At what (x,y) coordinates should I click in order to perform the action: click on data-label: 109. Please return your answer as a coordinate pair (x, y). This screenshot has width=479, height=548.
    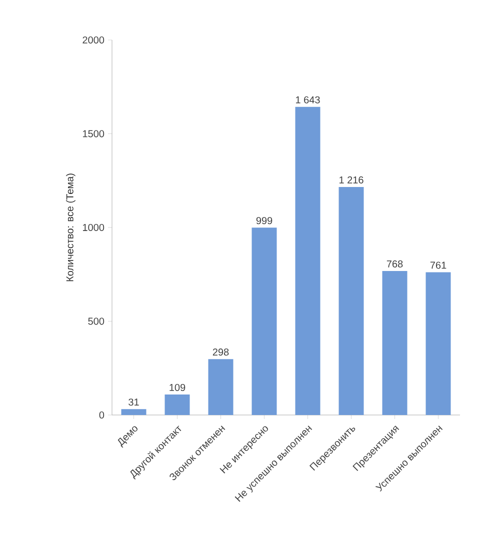
    Looking at the image, I should click on (178, 388).